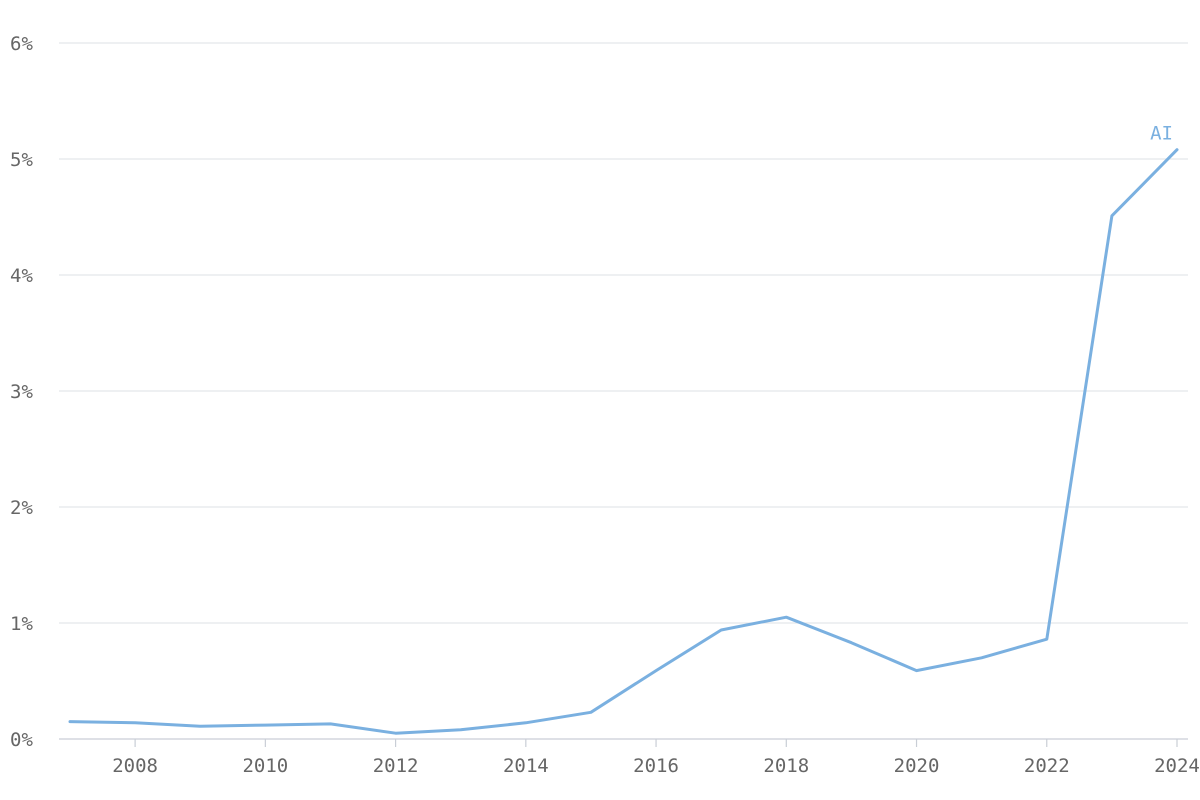 The width and height of the screenshot is (1200, 800). What do you see at coordinates (786, 766) in the screenshot?
I see `x-tick-label: 2018` at bounding box center [786, 766].